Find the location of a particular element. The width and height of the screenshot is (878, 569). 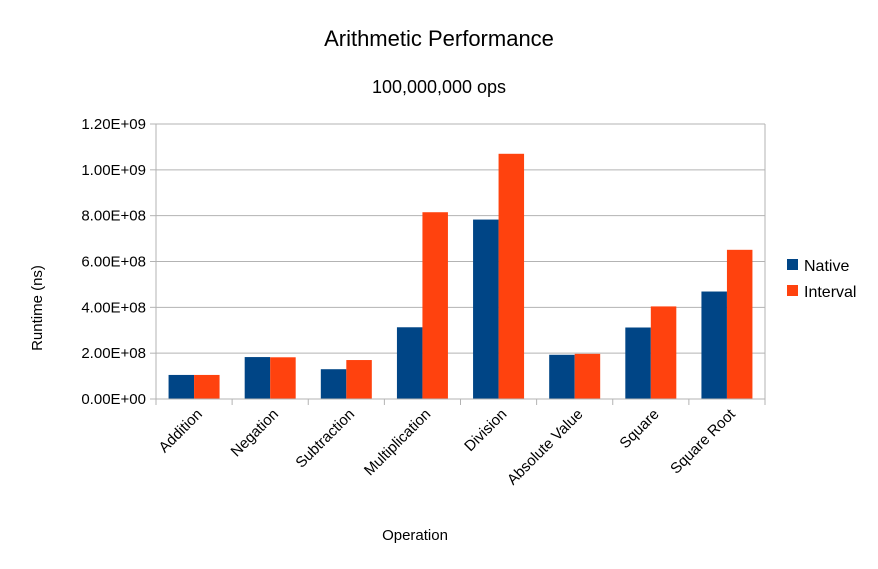

y-axis-label: Runtime (ns) is located at coordinates (37, 308).